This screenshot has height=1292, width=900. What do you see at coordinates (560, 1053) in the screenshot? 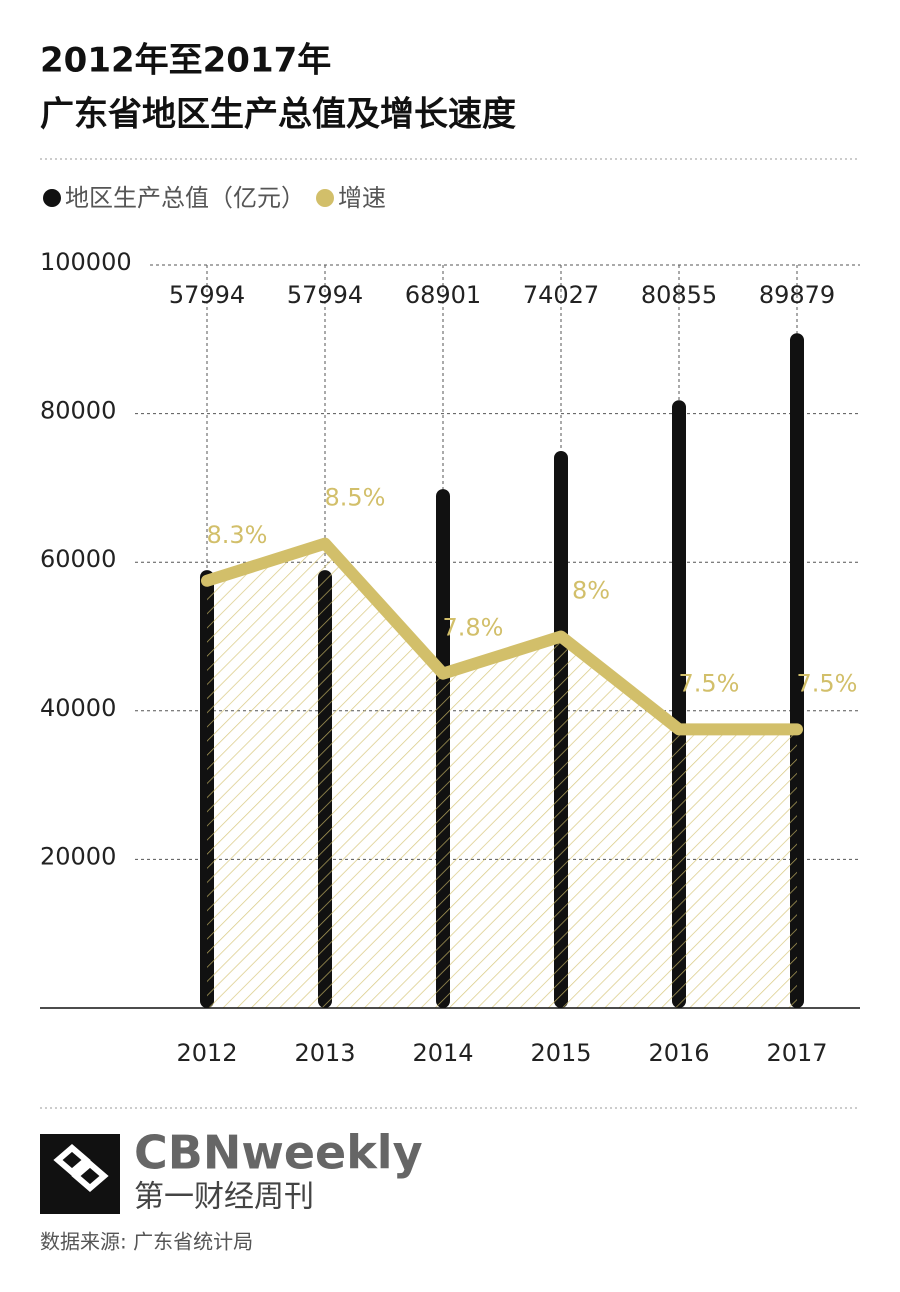
I see `x-tick-label: 2015` at bounding box center [560, 1053].